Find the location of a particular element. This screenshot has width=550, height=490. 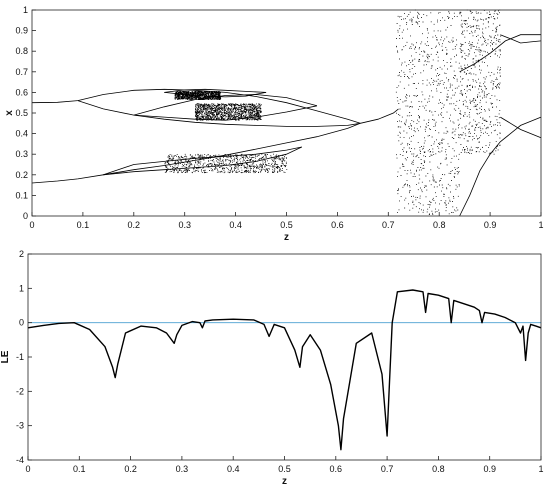

lyapunov-x-tick-label: 0.4 is located at coordinates (233, 469).